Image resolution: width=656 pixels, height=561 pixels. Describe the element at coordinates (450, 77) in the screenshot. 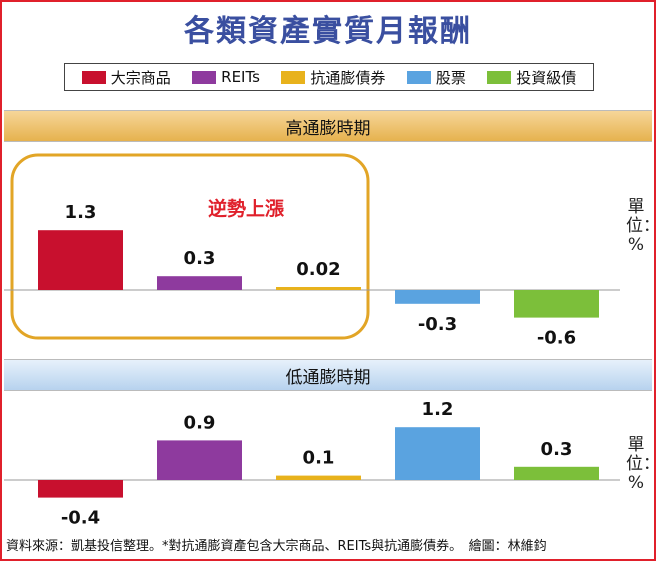

I see `legend-label: 股票` at that location.